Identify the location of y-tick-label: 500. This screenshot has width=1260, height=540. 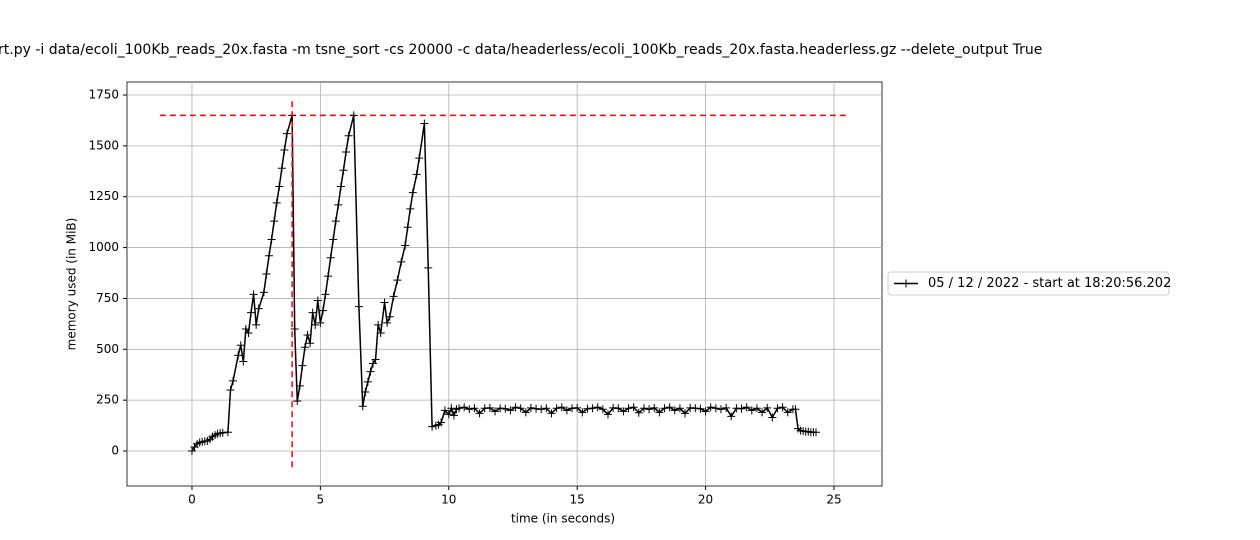
(107, 349).